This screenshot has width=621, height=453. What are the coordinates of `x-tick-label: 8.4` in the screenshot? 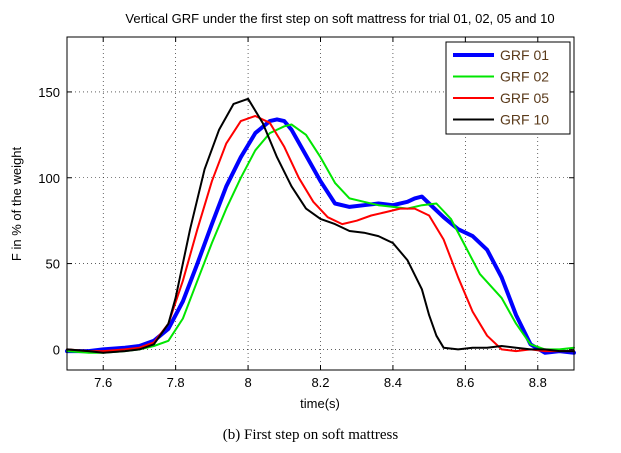 It's located at (393, 382).